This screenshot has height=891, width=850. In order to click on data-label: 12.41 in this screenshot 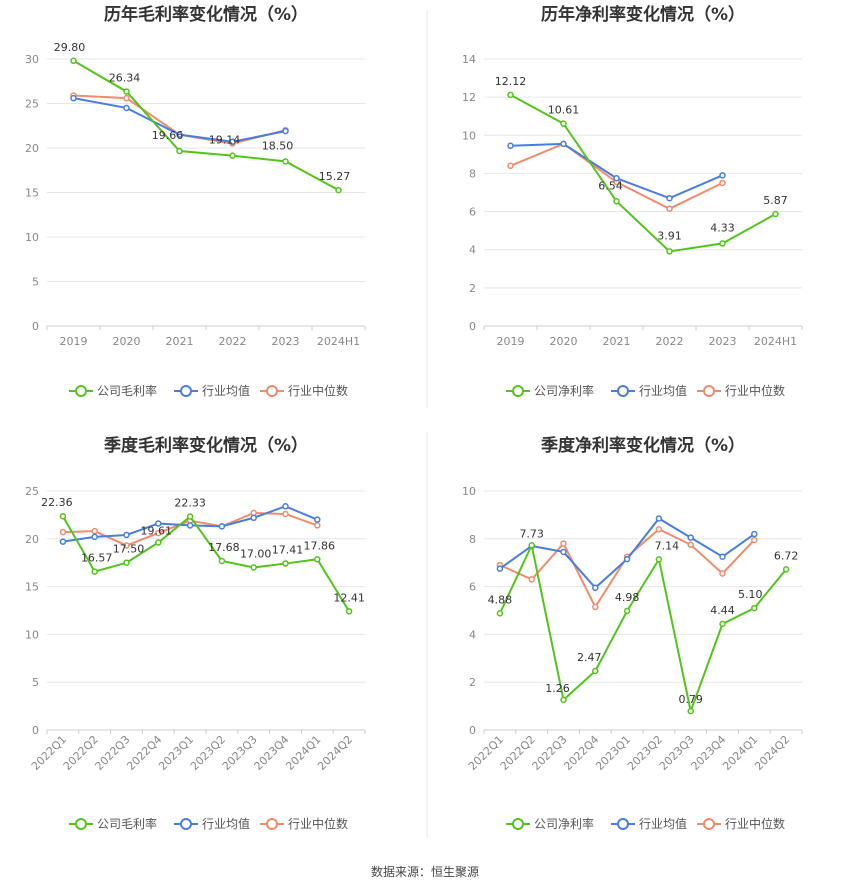, I will do `click(349, 597)`.